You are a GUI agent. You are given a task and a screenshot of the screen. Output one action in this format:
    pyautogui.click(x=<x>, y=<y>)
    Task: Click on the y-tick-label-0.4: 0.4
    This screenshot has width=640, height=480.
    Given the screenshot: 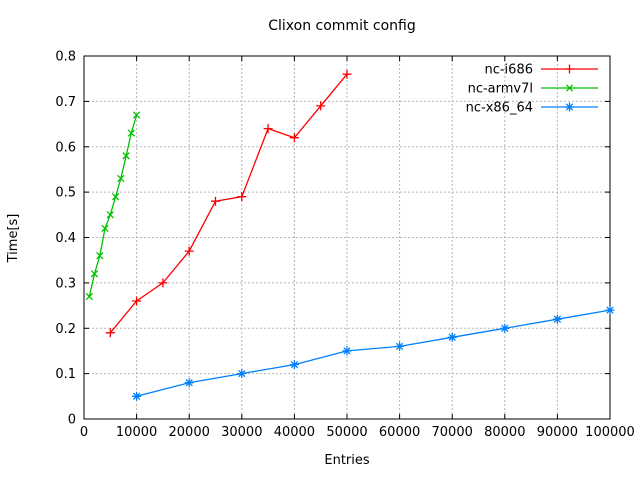 What is the action you would take?
    pyautogui.click(x=65, y=238)
    